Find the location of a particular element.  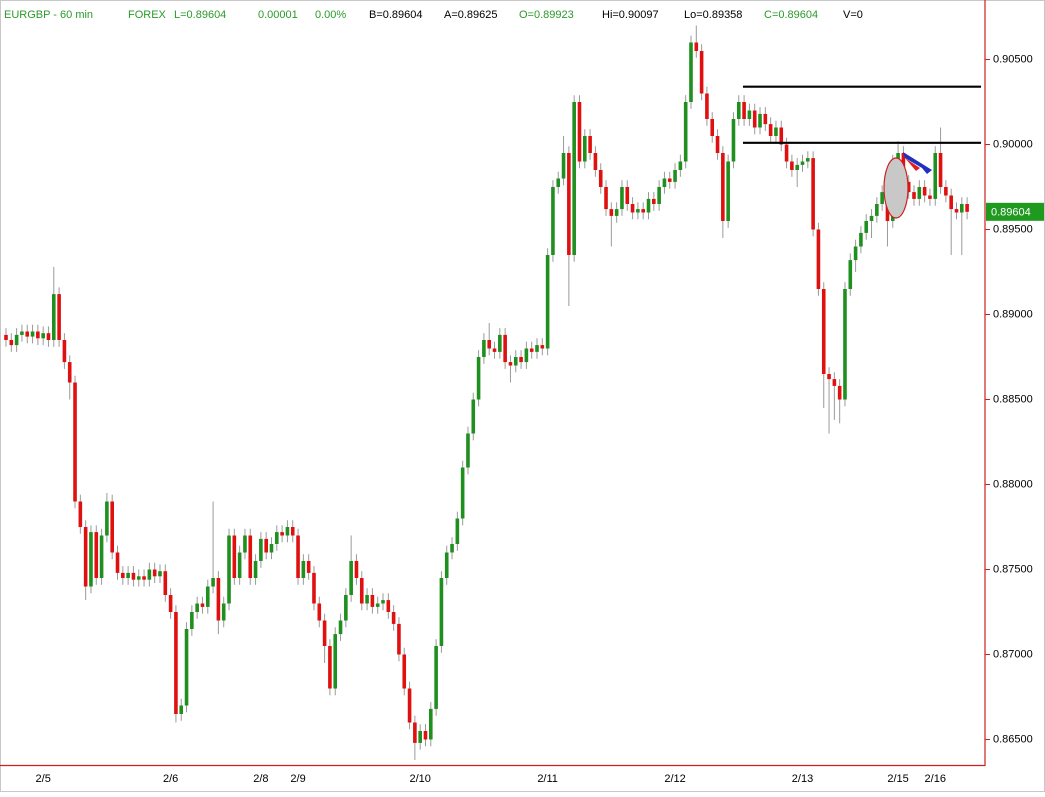

header-item: EURGBP - 60 min is located at coordinates (48, 15).